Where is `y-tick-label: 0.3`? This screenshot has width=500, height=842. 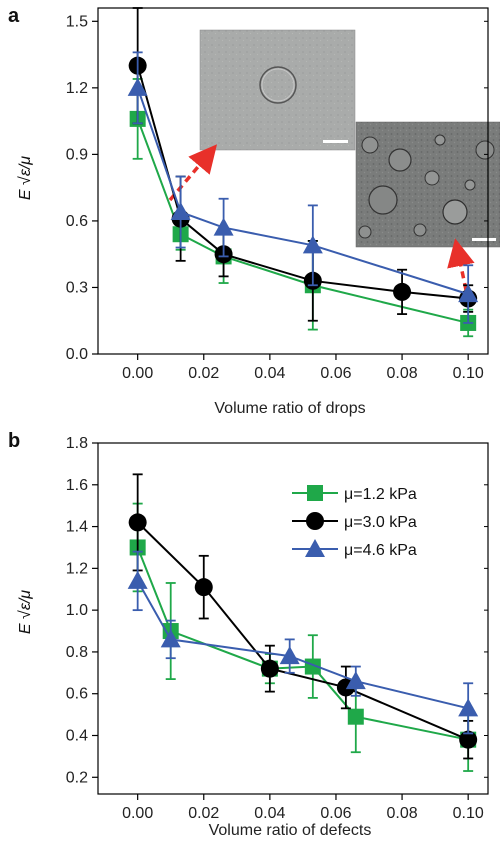 y-tick-label: 0.3 is located at coordinates (77, 287).